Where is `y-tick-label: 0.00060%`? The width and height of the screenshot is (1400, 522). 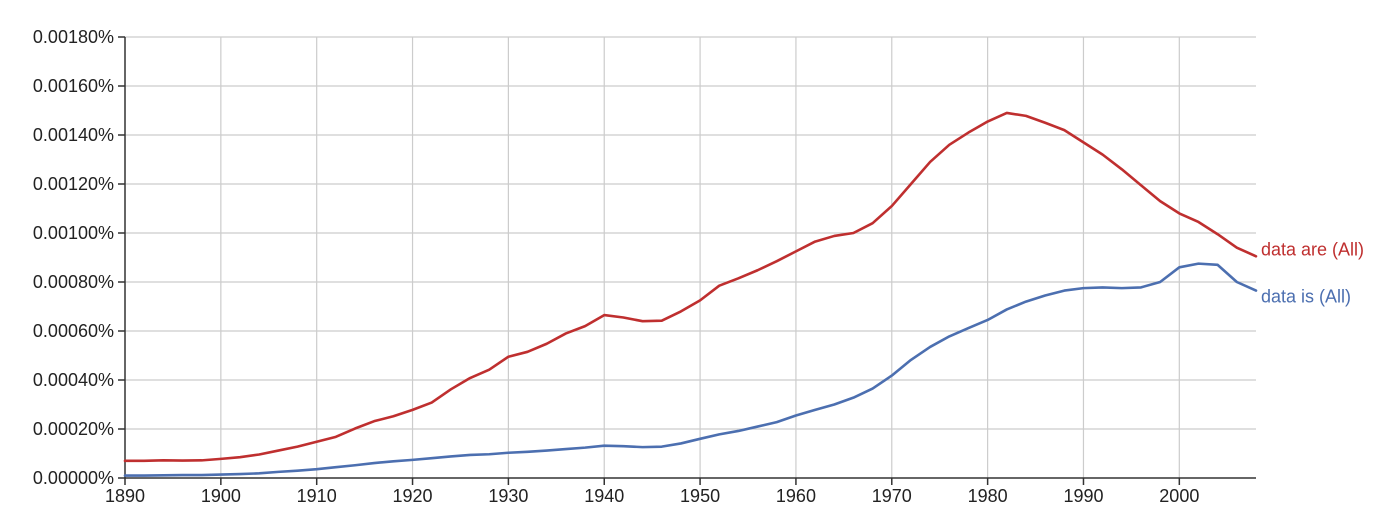
y-tick-label: 0.00060% is located at coordinates (73, 331).